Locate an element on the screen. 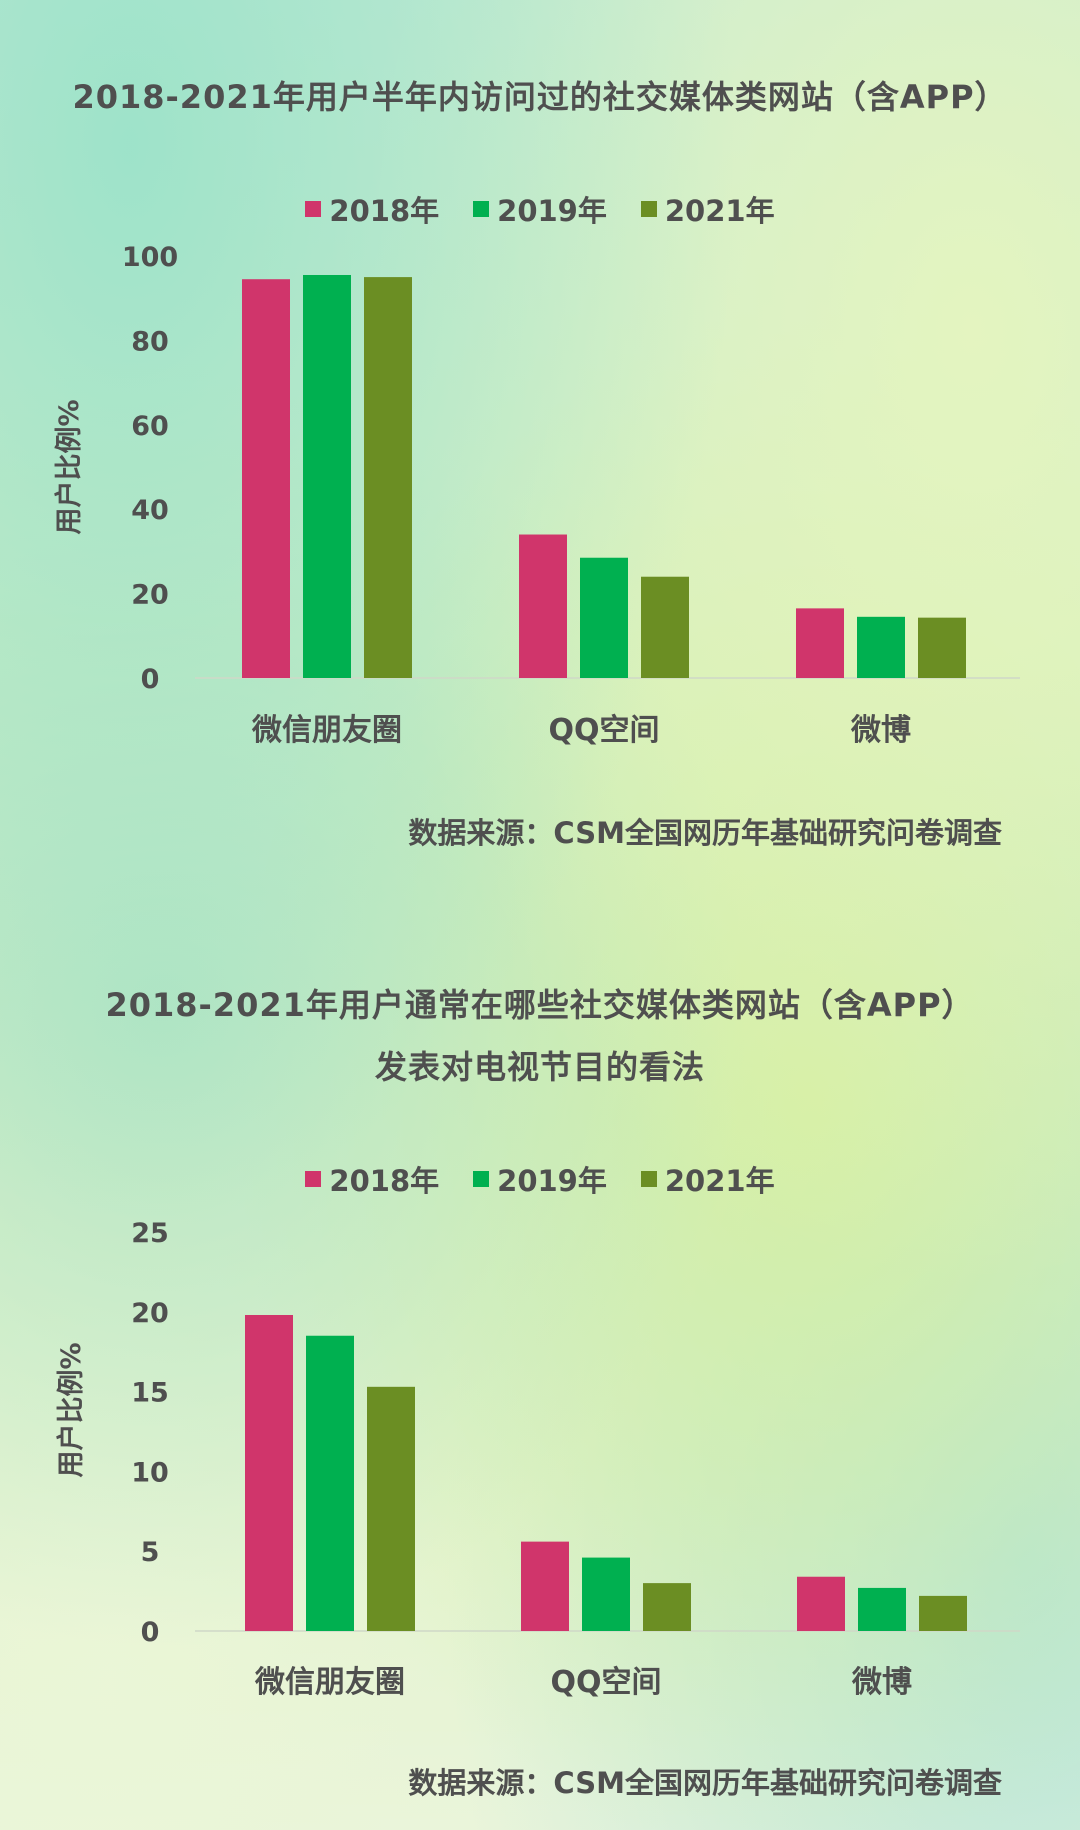 This screenshot has width=1080, height=1830. y-tick-label: 60 is located at coordinates (150, 426).